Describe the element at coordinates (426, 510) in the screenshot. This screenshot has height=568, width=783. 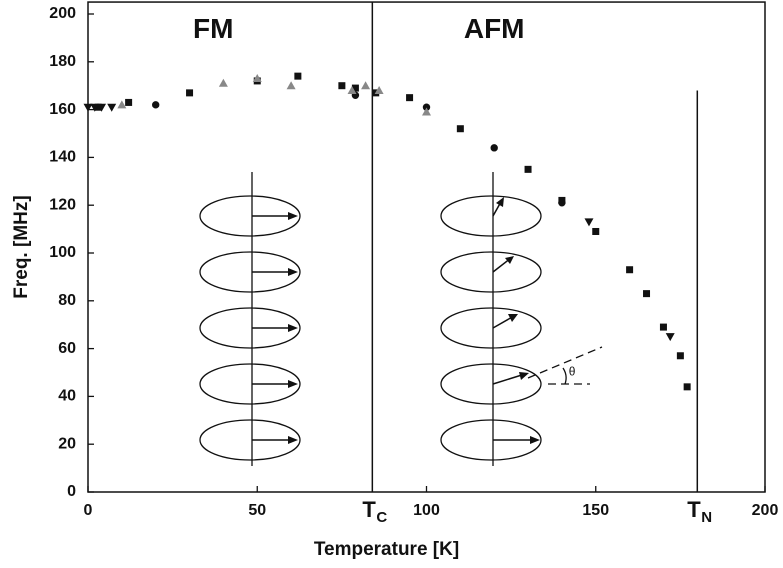
I see `x-tick-label: 100` at that location.